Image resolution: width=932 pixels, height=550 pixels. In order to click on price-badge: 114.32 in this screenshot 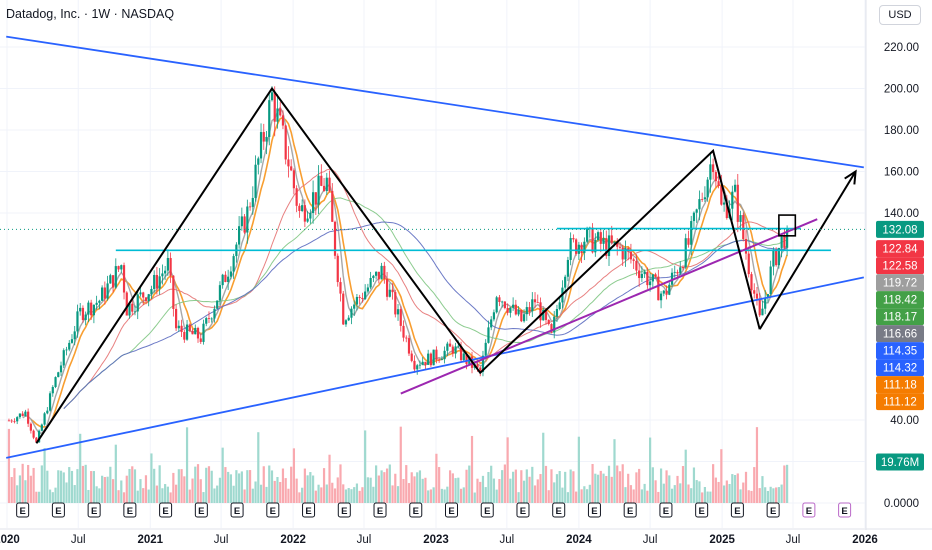, I will do `click(900, 368)`.